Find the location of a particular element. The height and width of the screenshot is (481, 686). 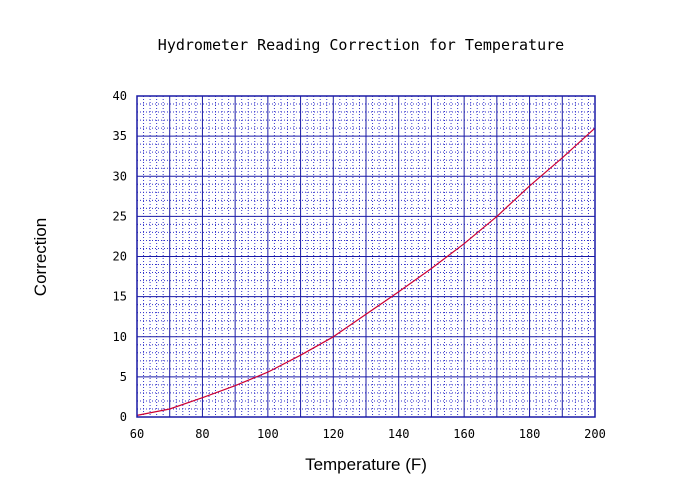

y-tick-label: 40 is located at coordinates (120, 96).